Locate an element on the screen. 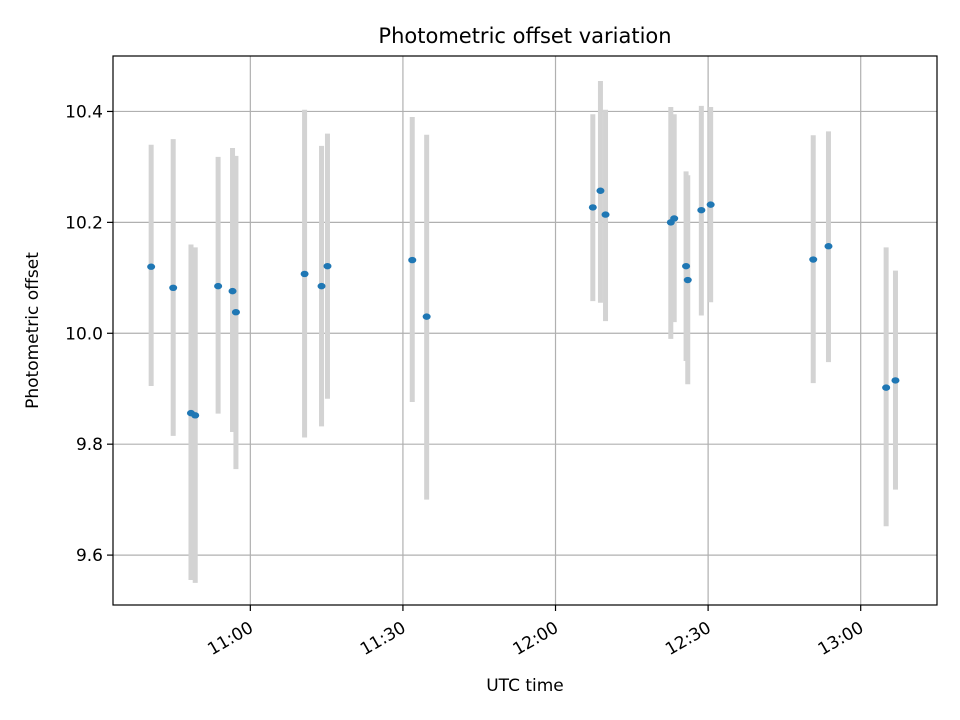 The width and height of the screenshot is (960, 720). y-tick-label: 9.8 is located at coordinates (89, 445).